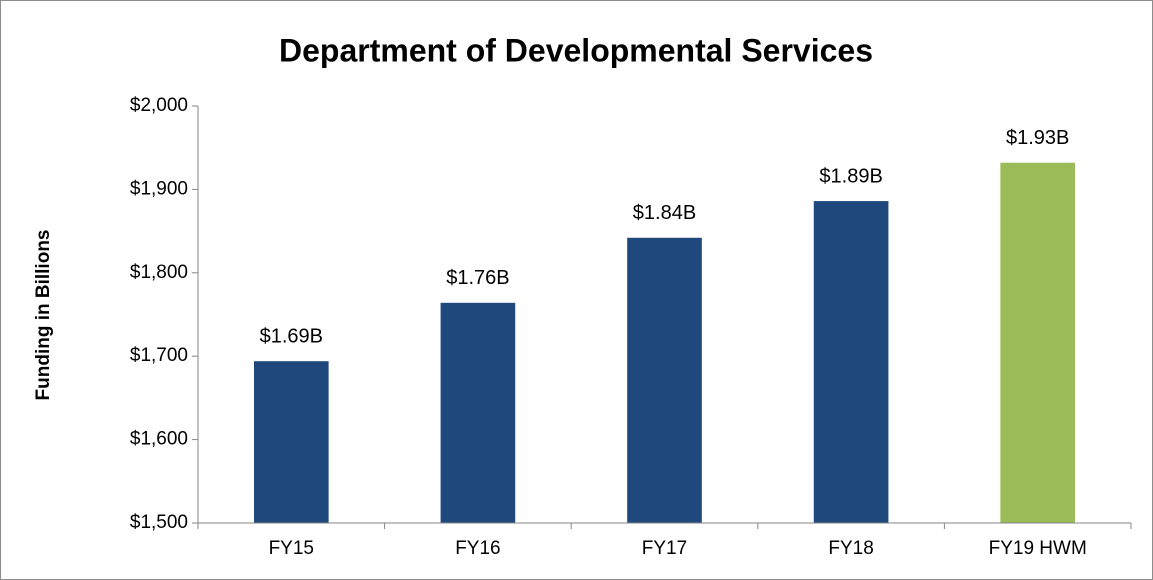 The width and height of the screenshot is (1153, 580). What do you see at coordinates (159, 439) in the screenshot?
I see `y-tick-label: $1,600` at bounding box center [159, 439].